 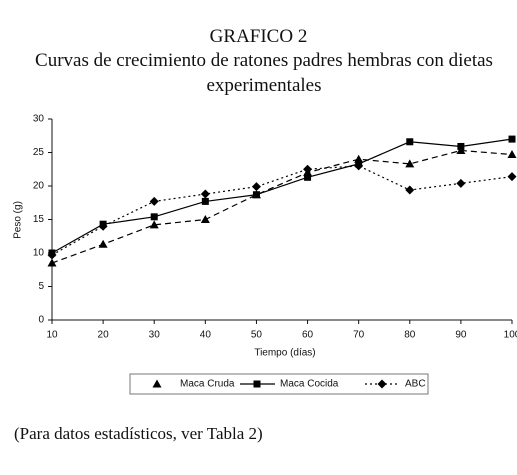 What do you see at coordinates (207, 384) in the screenshot?
I see `legend-label: Maca Cruda` at bounding box center [207, 384].